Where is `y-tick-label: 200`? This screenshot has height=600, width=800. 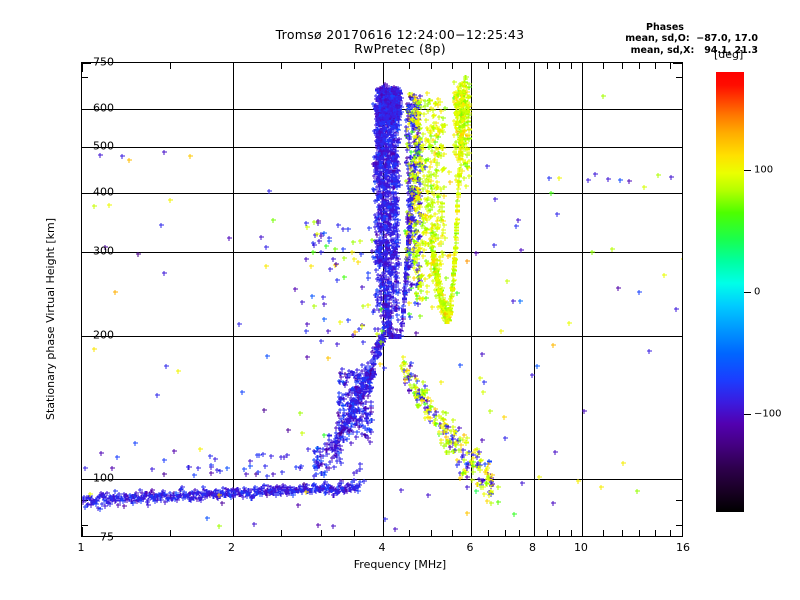 y-tick-label: 200 is located at coordinates (103, 335).